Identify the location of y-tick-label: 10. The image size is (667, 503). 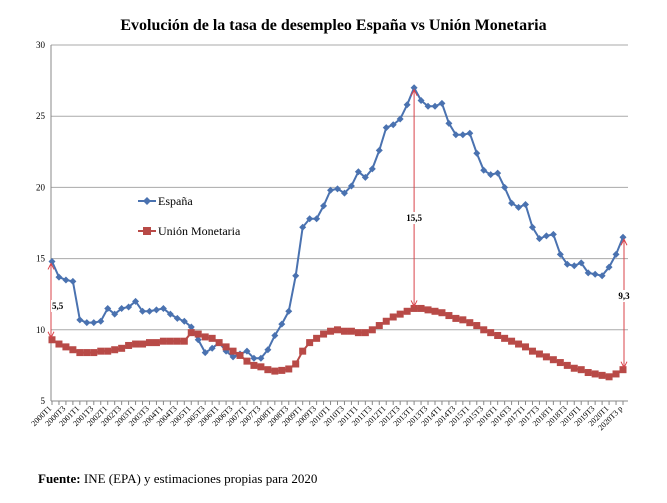
(41, 330).